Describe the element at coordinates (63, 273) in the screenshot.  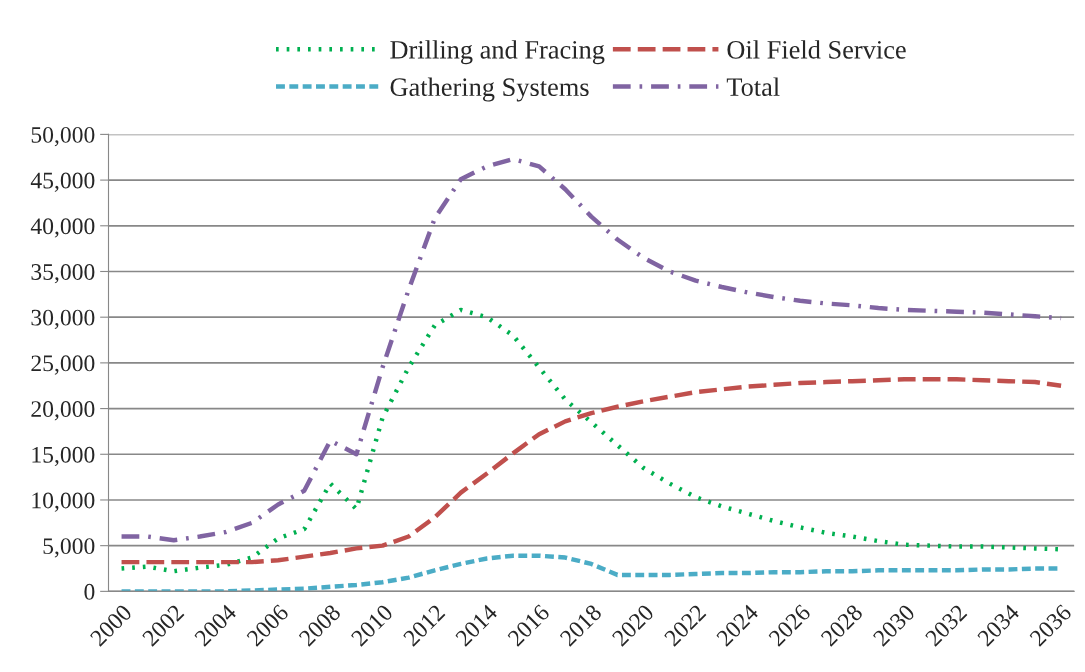
I see `y-tick-label: 35,000` at that location.